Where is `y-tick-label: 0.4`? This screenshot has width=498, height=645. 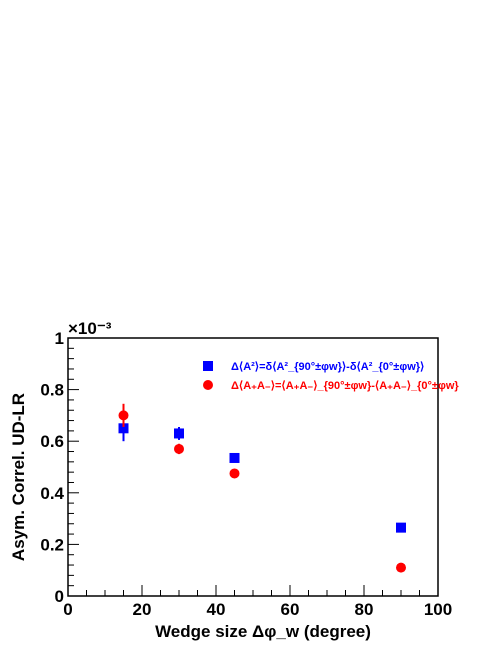 y-tick-label: 0.4 is located at coordinates (52, 493).